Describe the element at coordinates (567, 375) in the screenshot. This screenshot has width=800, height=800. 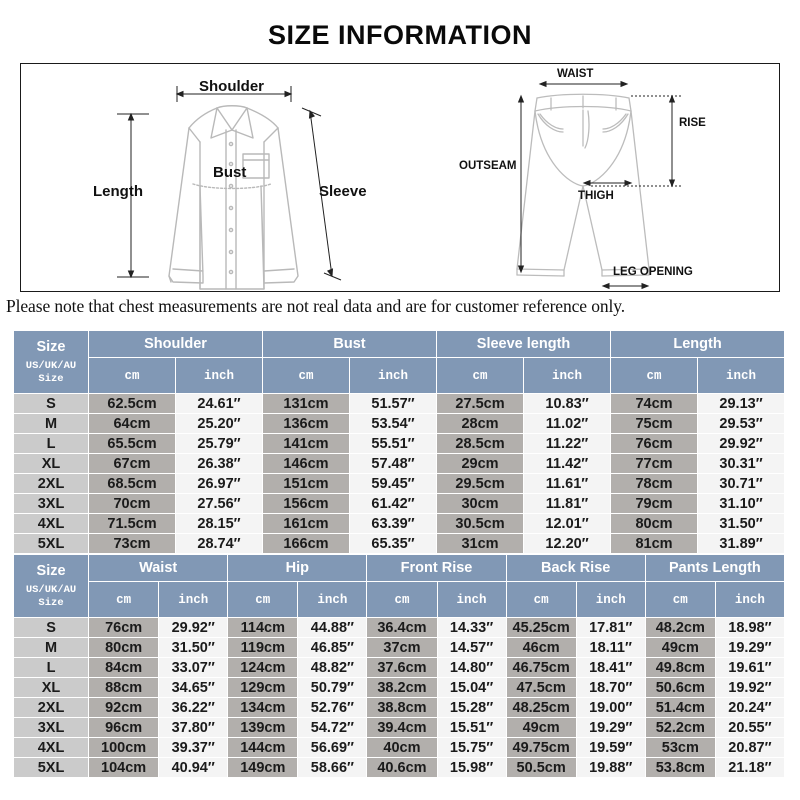
I see `header-unit-sleeve-inch: inch` at that location.